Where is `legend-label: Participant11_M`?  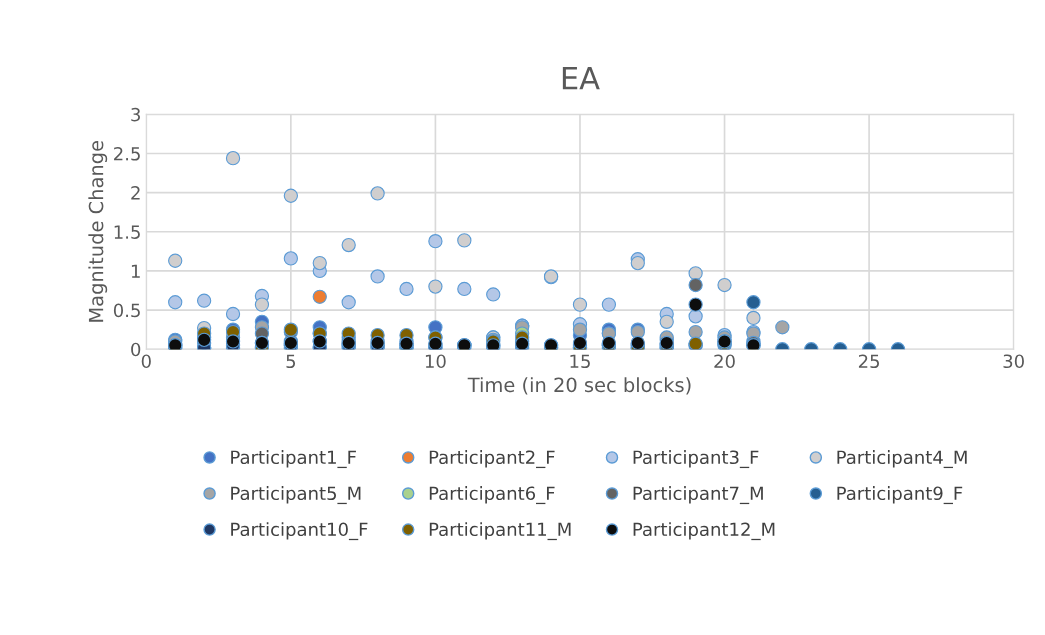
legend-label: Participant11_M is located at coordinates (500, 531).